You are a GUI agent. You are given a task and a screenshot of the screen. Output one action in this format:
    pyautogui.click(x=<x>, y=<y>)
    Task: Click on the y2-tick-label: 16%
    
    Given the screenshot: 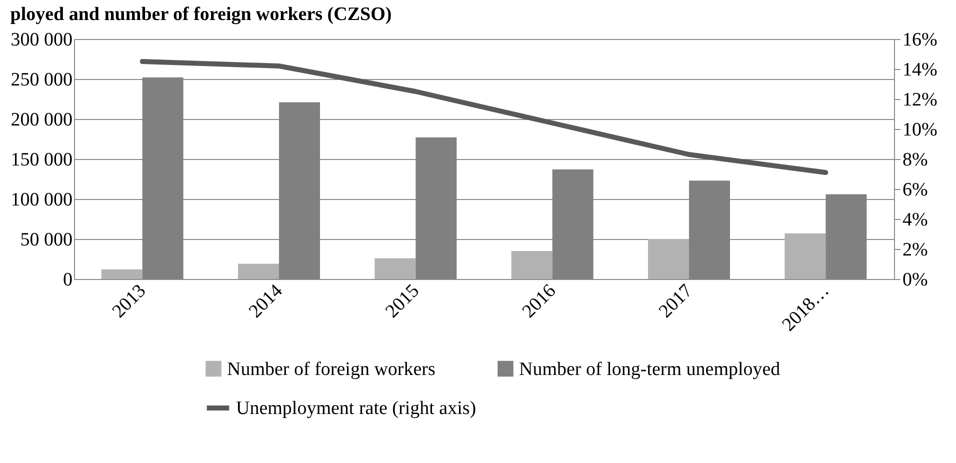 What is the action you would take?
    pyautogui.click(x=920, y=40)
    